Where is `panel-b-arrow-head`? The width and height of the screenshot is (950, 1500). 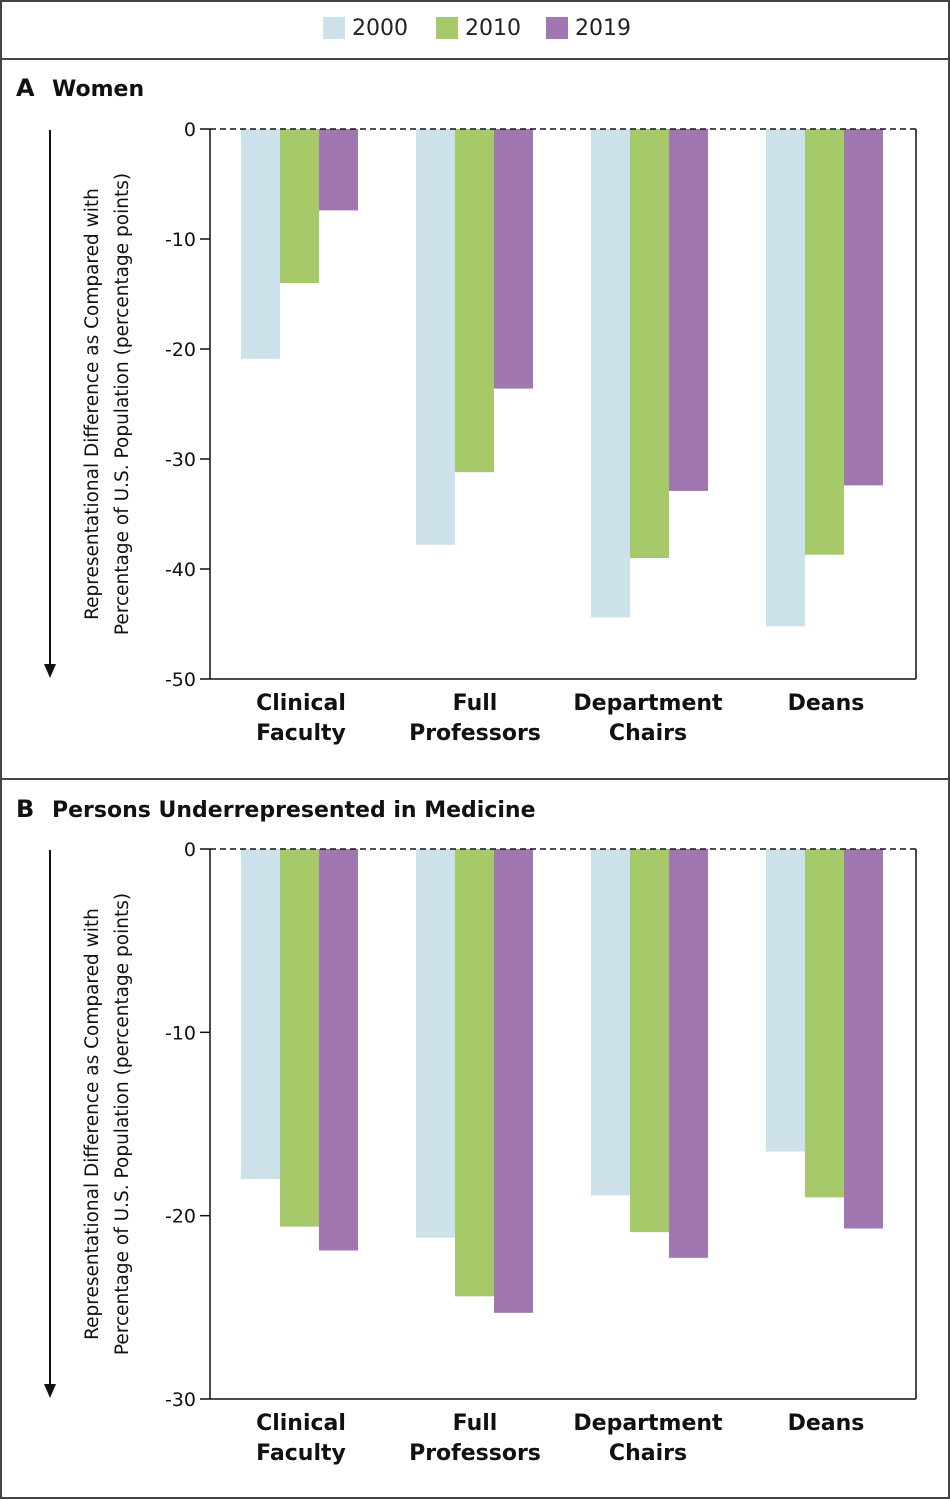
panel-b-arrow-head is located at coordinates (50, 1391).